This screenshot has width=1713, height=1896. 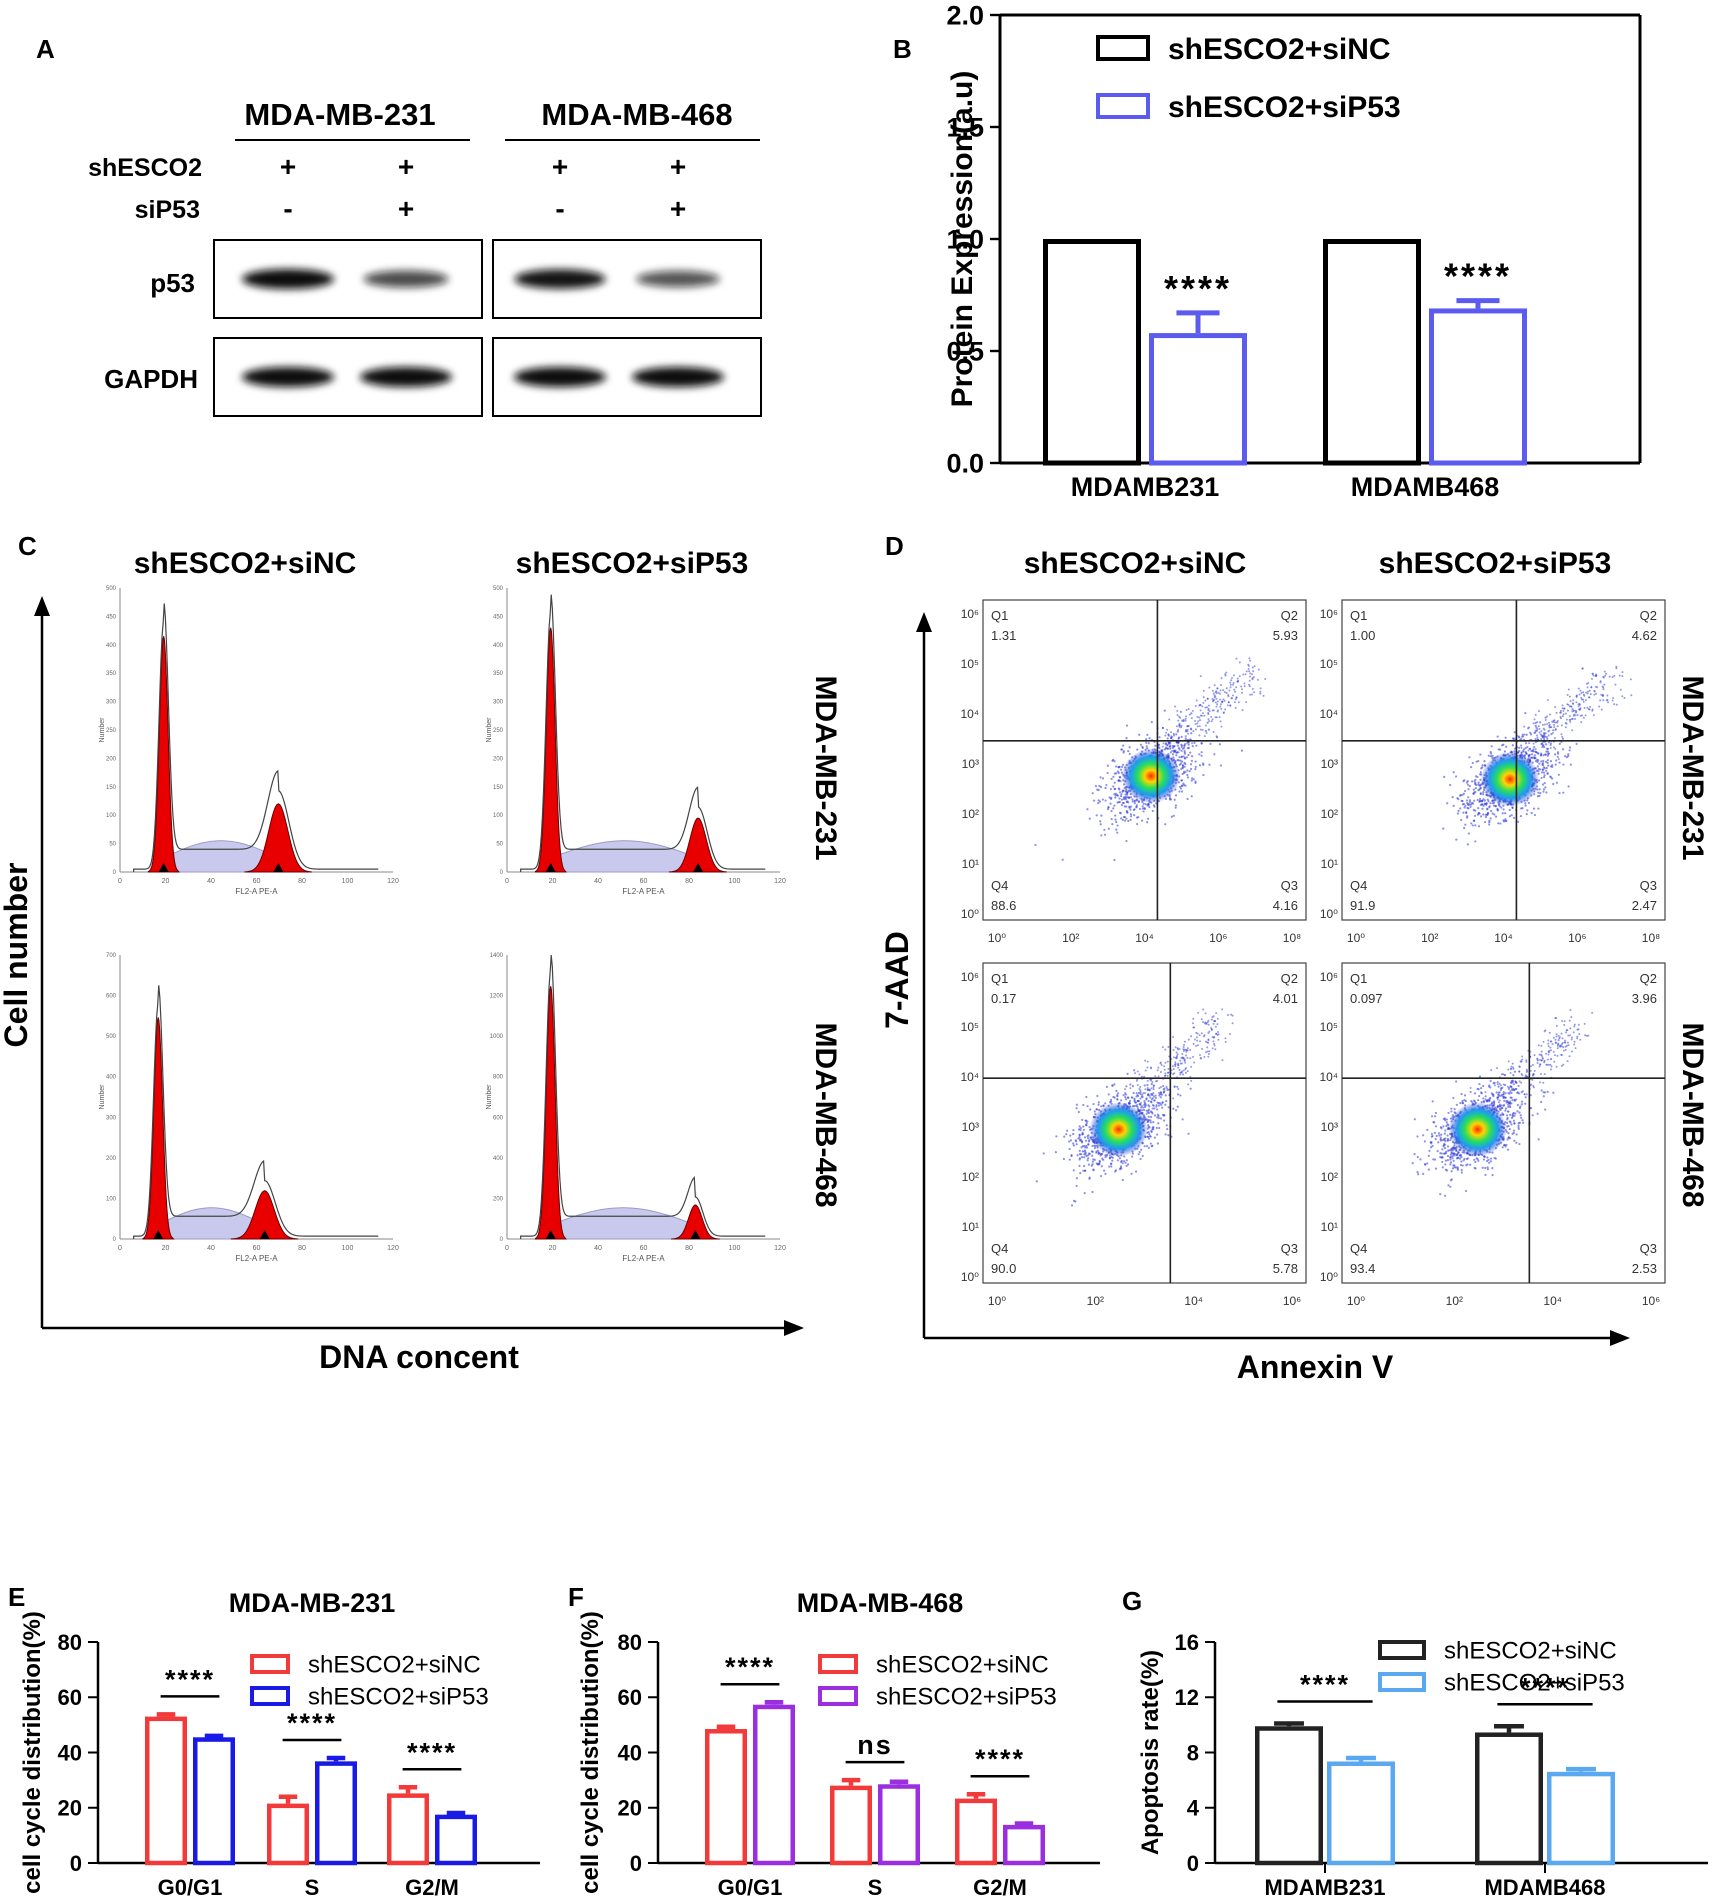 I want to click on quadrant-name: Q2, so click(x=1289, y=978).